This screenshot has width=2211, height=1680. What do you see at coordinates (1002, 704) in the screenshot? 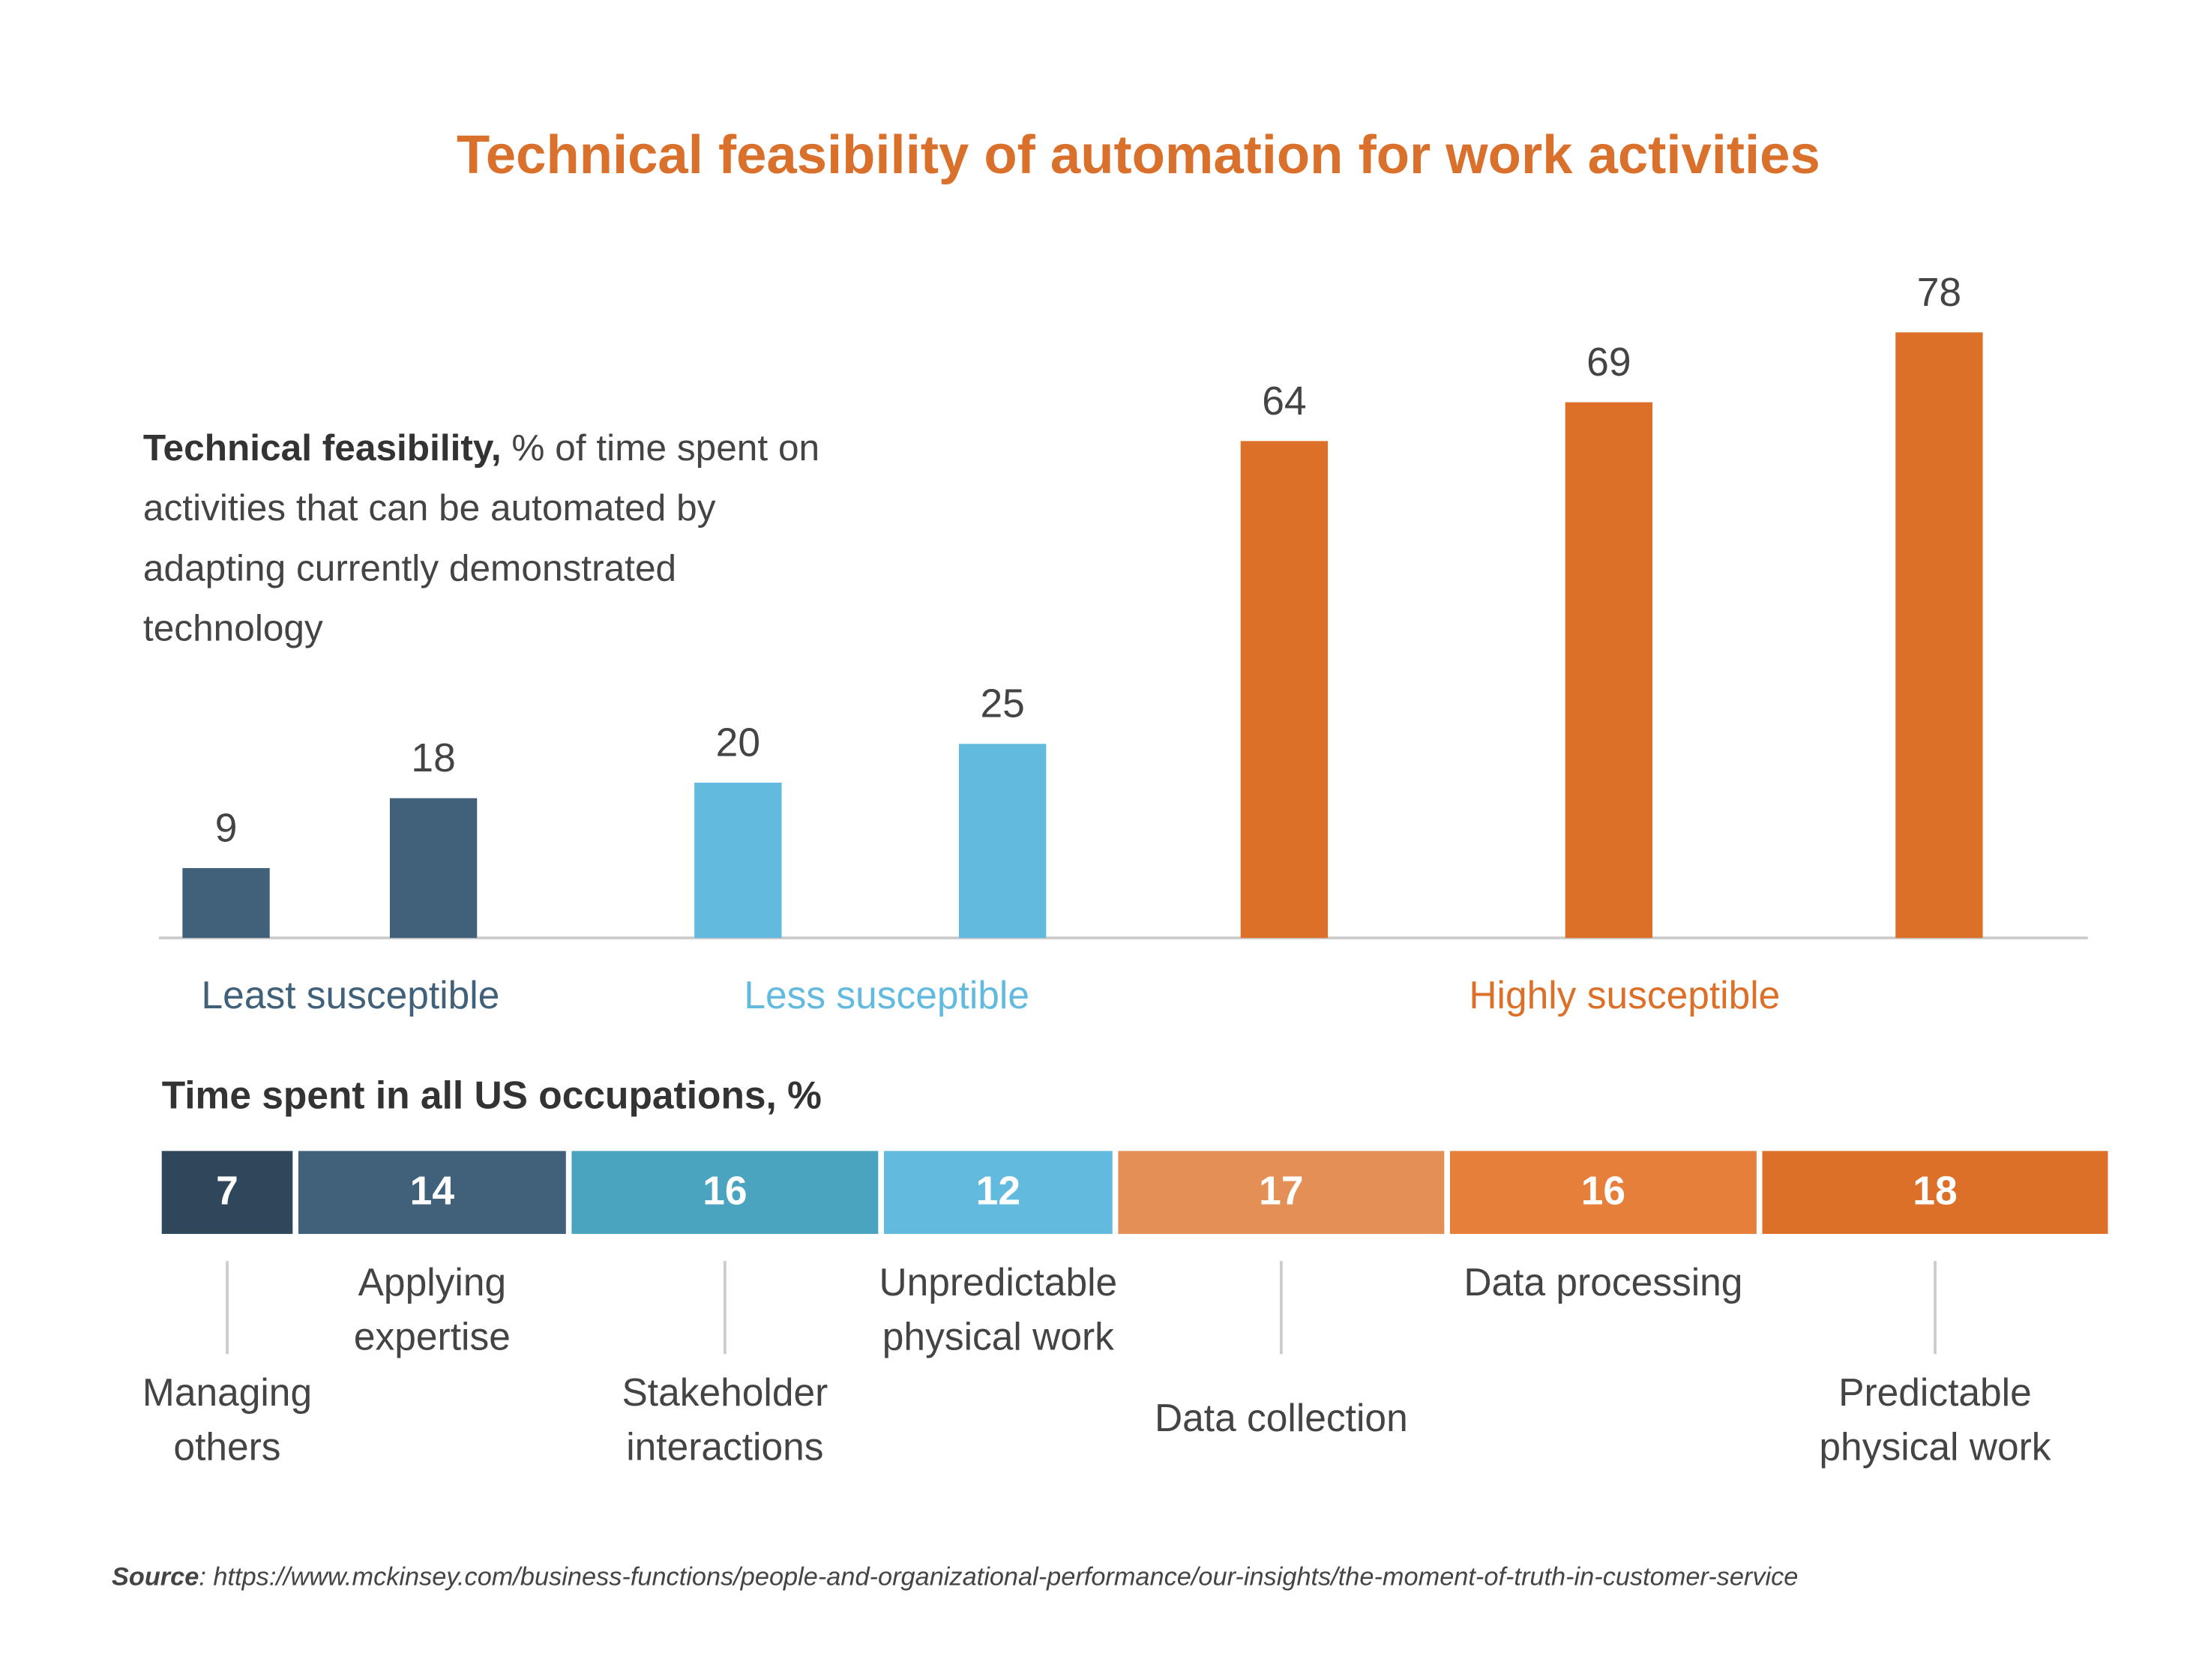
I see `value-label: 25` at bounding box center [1002, 704].